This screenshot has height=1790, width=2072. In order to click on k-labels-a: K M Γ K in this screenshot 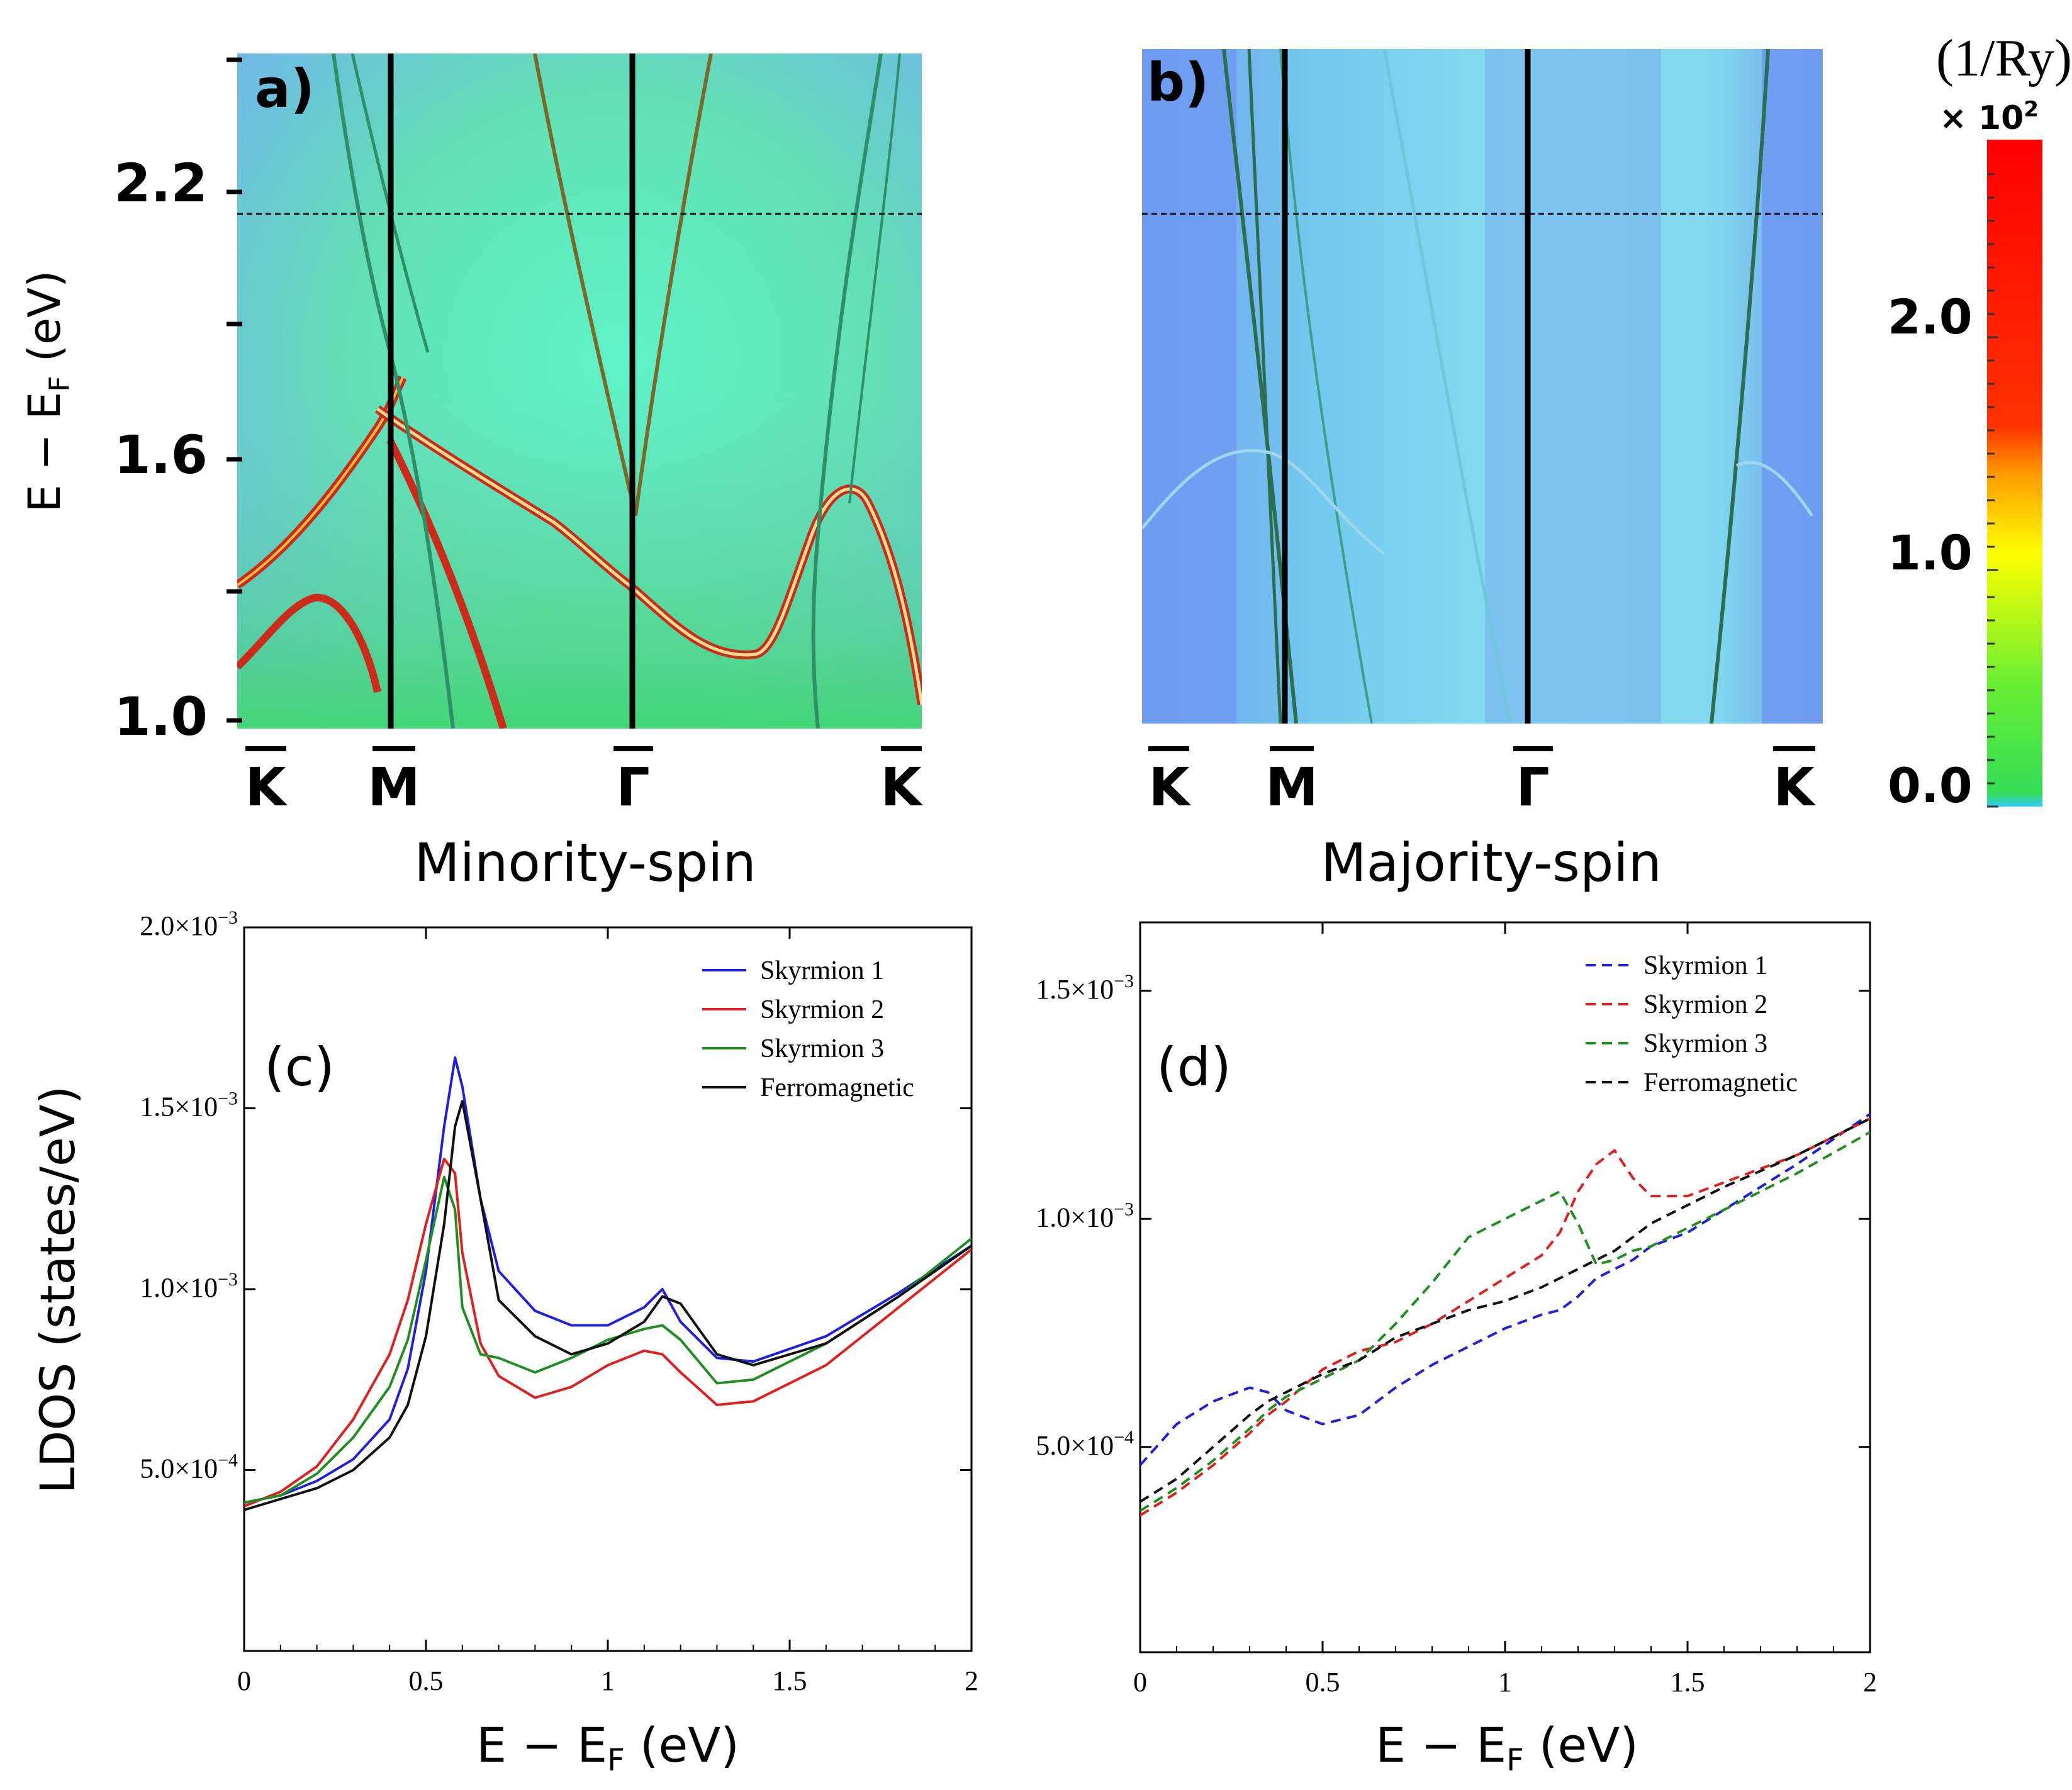, I will do `click(584, 782)`.